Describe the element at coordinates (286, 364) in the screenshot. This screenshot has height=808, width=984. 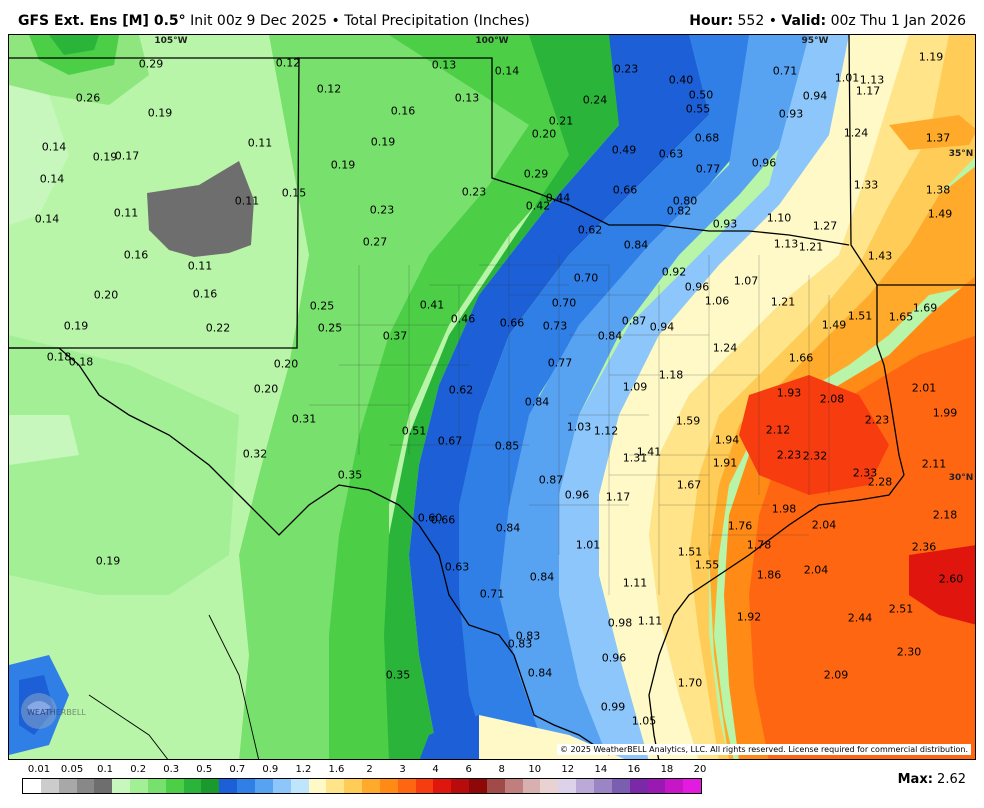
I see `precip-value: 0.20` at that location.